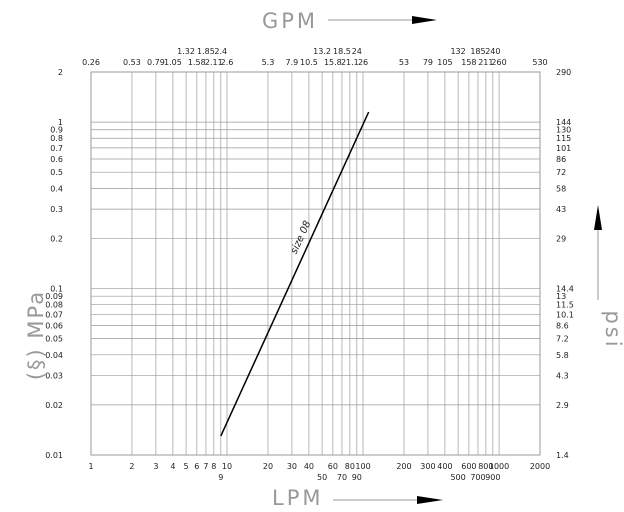 This screenshot has height=512, width=624. Describe the element at coordinates (220, 477) in the screenshot. I see `x-tick-label-bottom: 9` at that location.